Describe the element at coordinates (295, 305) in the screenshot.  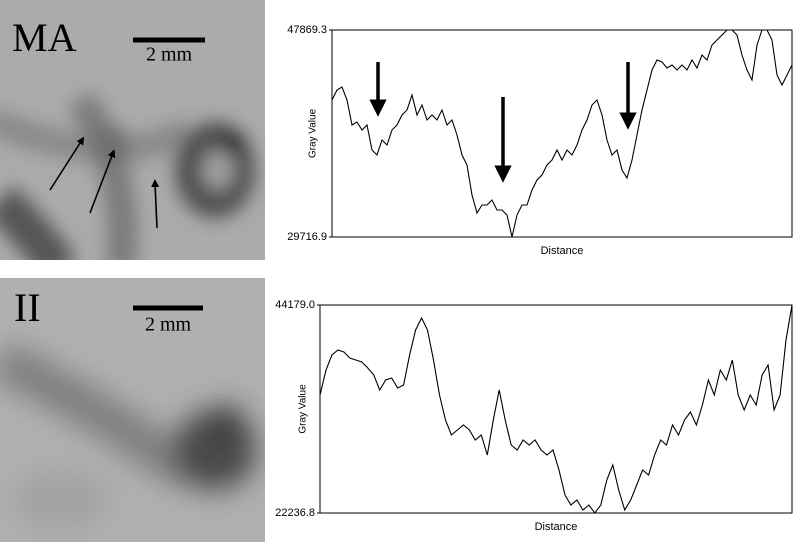
I see `y-tick-label: 44179.0` at that location.